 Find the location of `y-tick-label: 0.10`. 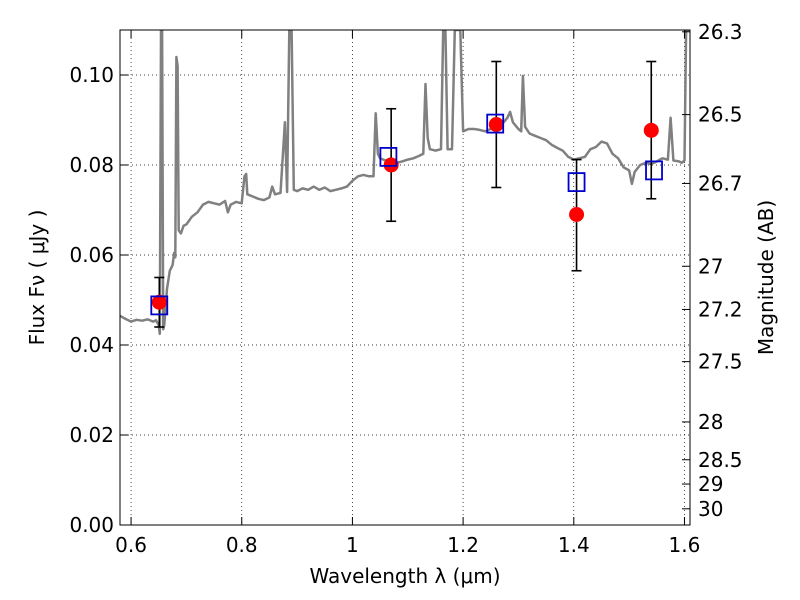

y-tick-label: 0.10 is located at coordinates (91, 75).